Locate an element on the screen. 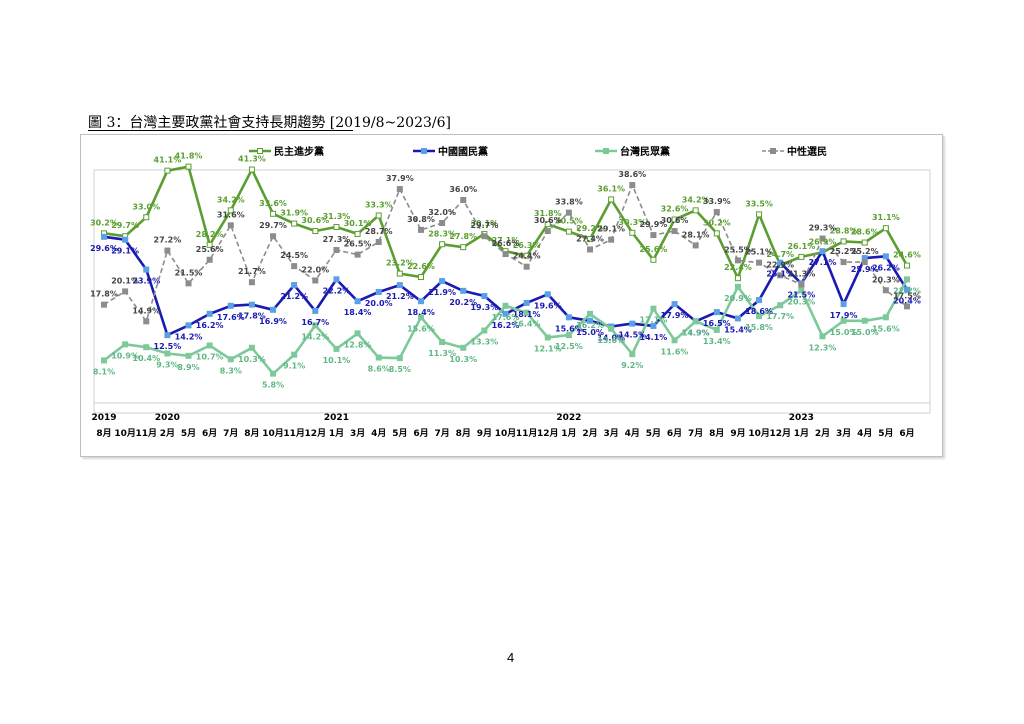 The width and height of the screenshot is (1024, 724). data-label: 29.1% is located at coordinates (611, 229).